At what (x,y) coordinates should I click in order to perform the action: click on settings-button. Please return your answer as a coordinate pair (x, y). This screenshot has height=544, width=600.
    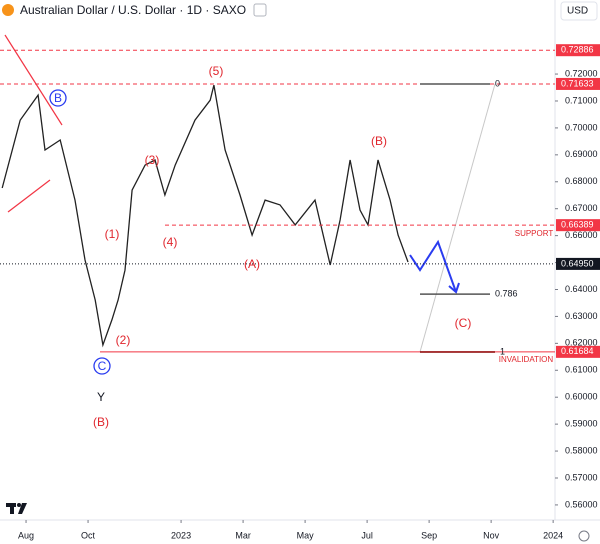
    Looking at the image, I should click on (584, 536).